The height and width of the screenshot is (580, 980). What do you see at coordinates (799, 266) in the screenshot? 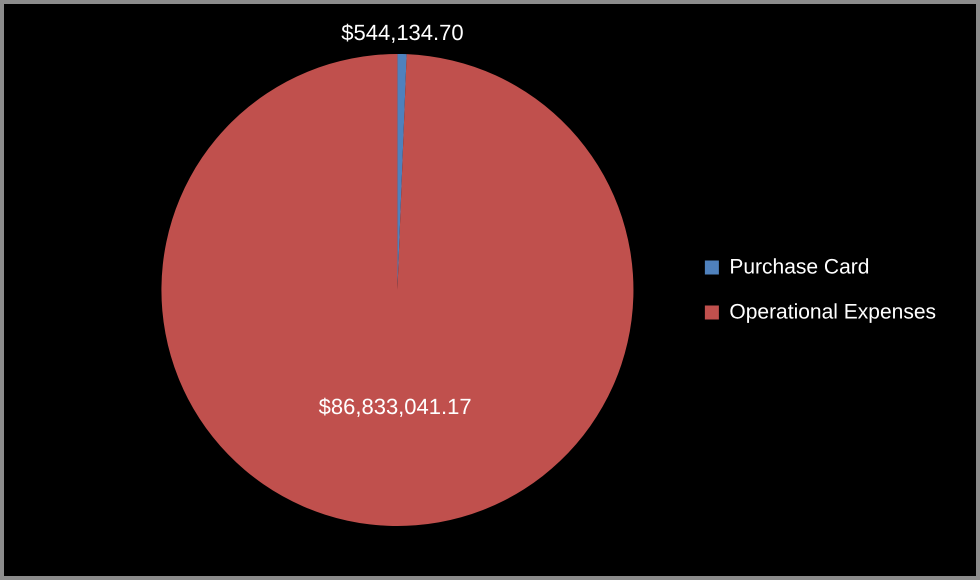
I see `legend-label: Purchase Card` at bounding box center [799, 266].